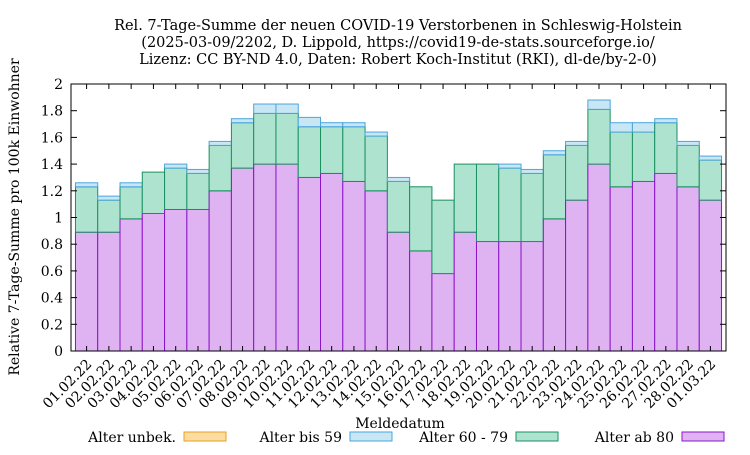 The width and height of the screenshot is (750, 455). I want to click on y-tick-label-1: 0.2, so click(52, 325).